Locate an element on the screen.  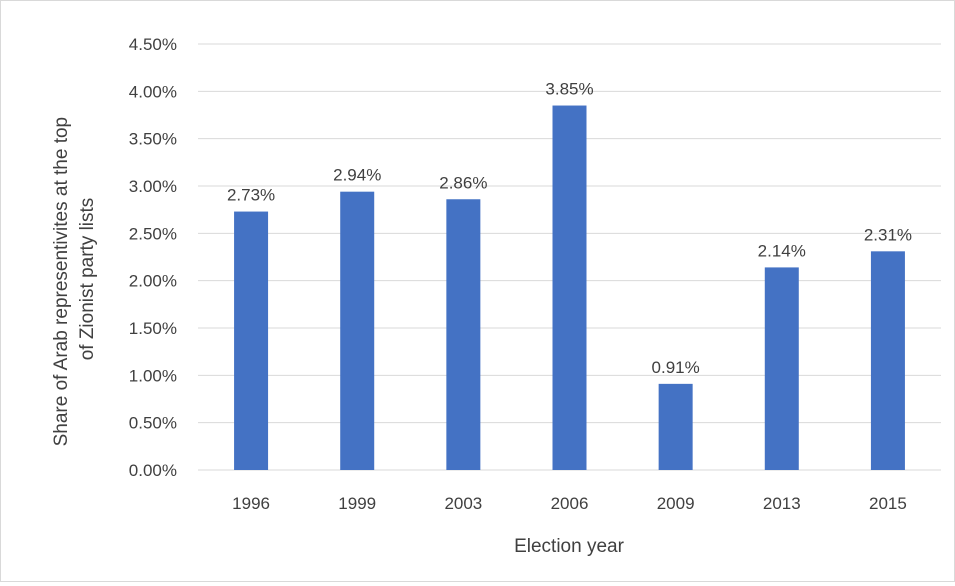
x-axis-title: Election year is located at coordinates (569, 546).